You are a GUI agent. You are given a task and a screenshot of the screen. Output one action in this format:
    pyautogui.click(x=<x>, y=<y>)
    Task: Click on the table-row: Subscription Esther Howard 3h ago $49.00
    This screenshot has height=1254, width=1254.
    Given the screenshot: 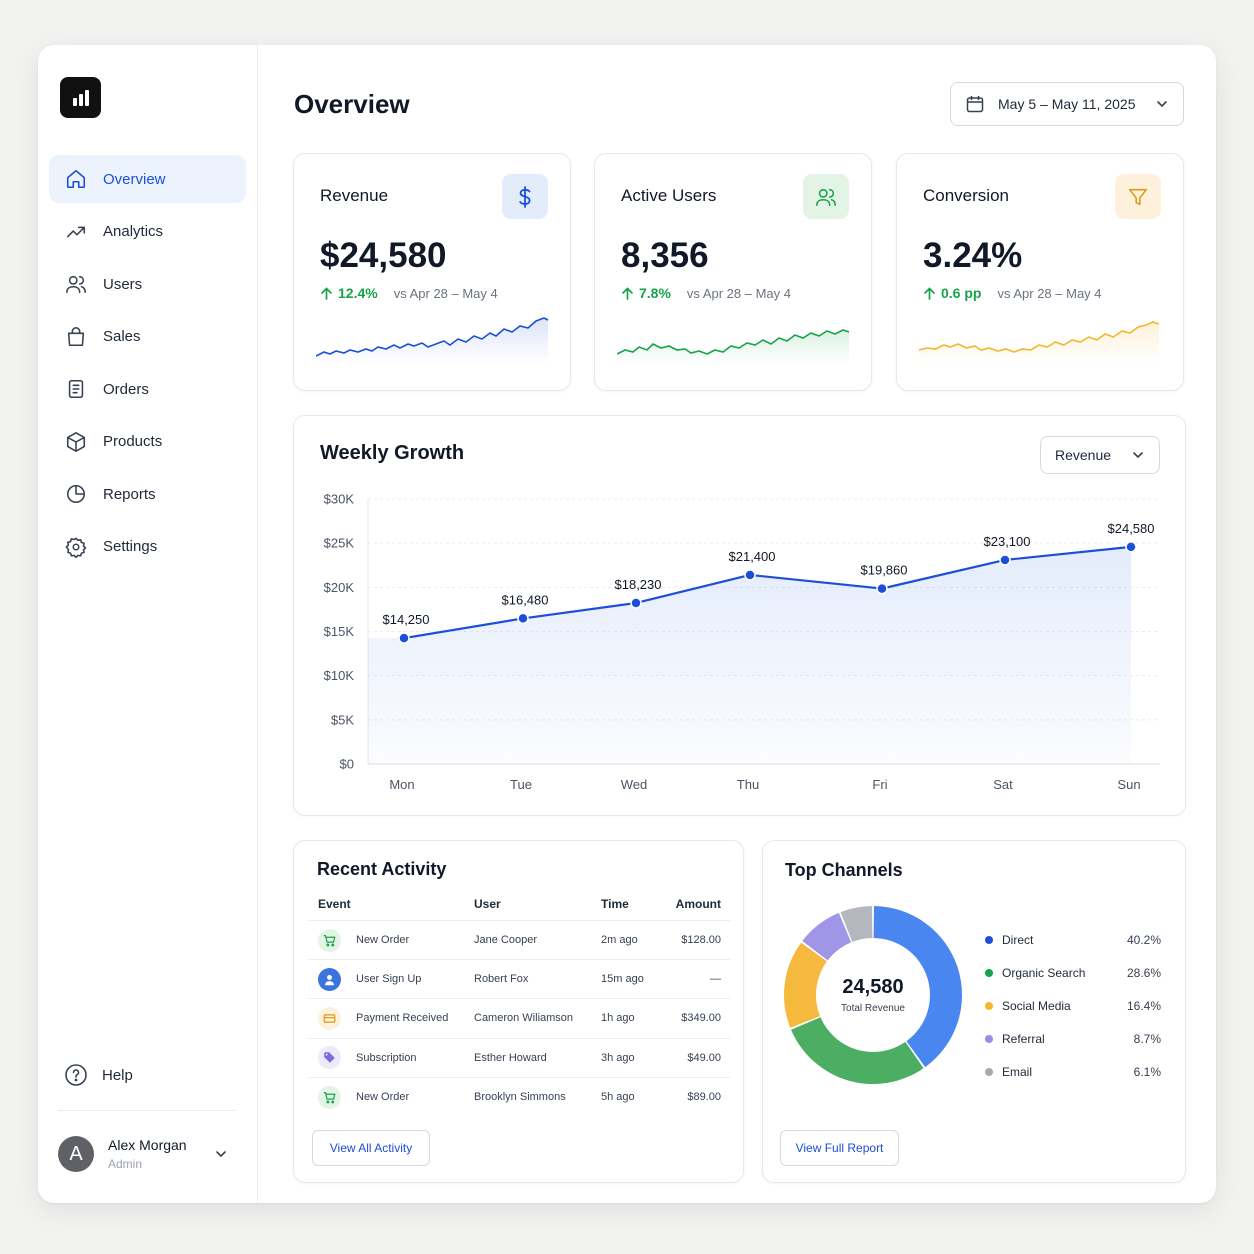 What is the action you would take?
    pyautogui.click(x=519, y=1058)
    